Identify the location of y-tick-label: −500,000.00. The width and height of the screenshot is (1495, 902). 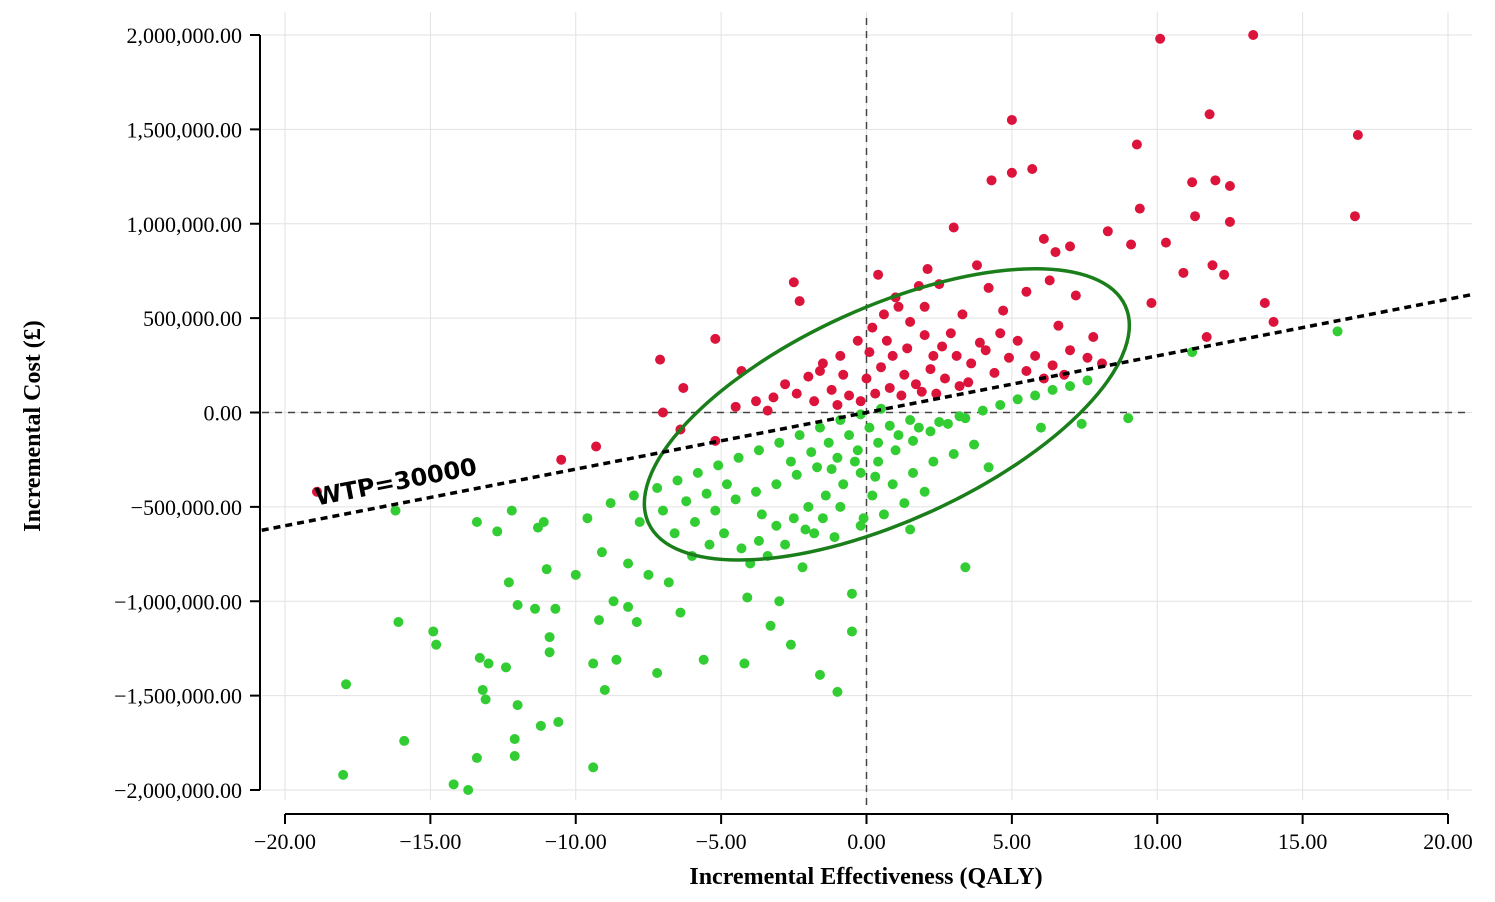
(186, 507).